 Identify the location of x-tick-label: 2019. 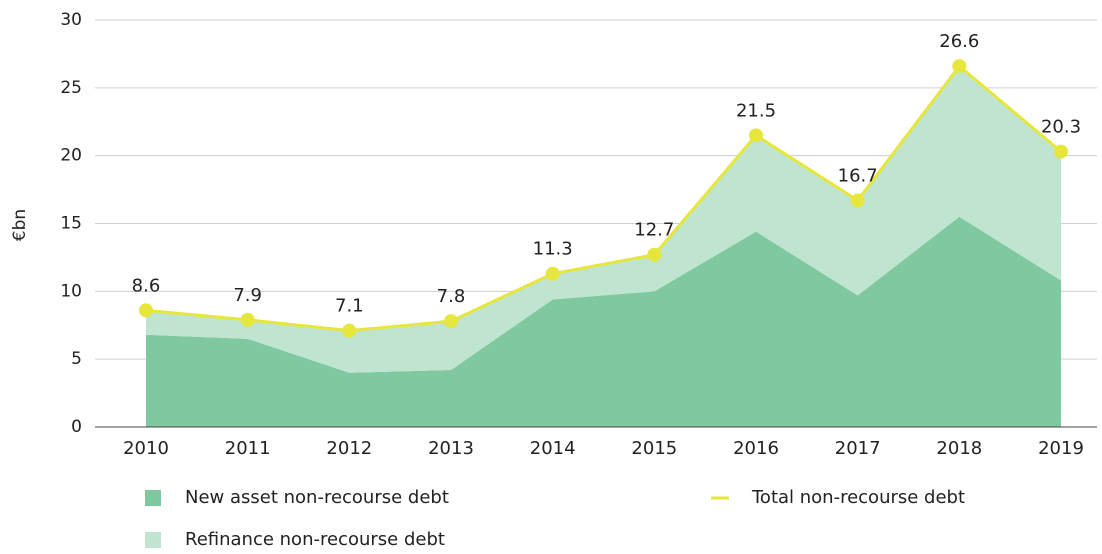
(1061, 448).